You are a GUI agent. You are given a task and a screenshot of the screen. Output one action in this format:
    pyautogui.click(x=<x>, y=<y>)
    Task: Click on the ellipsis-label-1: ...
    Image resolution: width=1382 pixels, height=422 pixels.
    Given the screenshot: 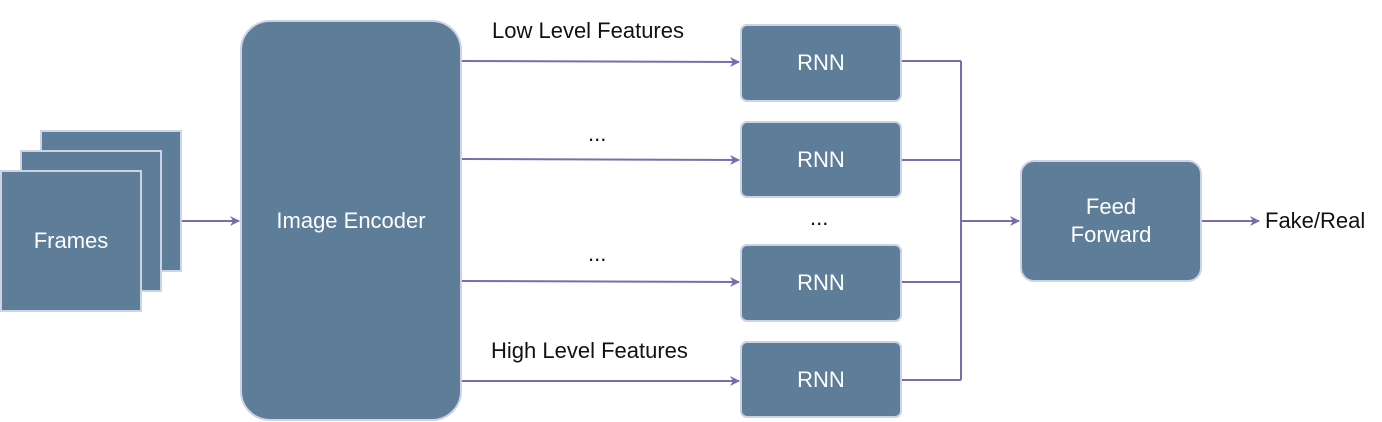 What is the action you would take?
    pyautogui.click(x=597, y=133)
    